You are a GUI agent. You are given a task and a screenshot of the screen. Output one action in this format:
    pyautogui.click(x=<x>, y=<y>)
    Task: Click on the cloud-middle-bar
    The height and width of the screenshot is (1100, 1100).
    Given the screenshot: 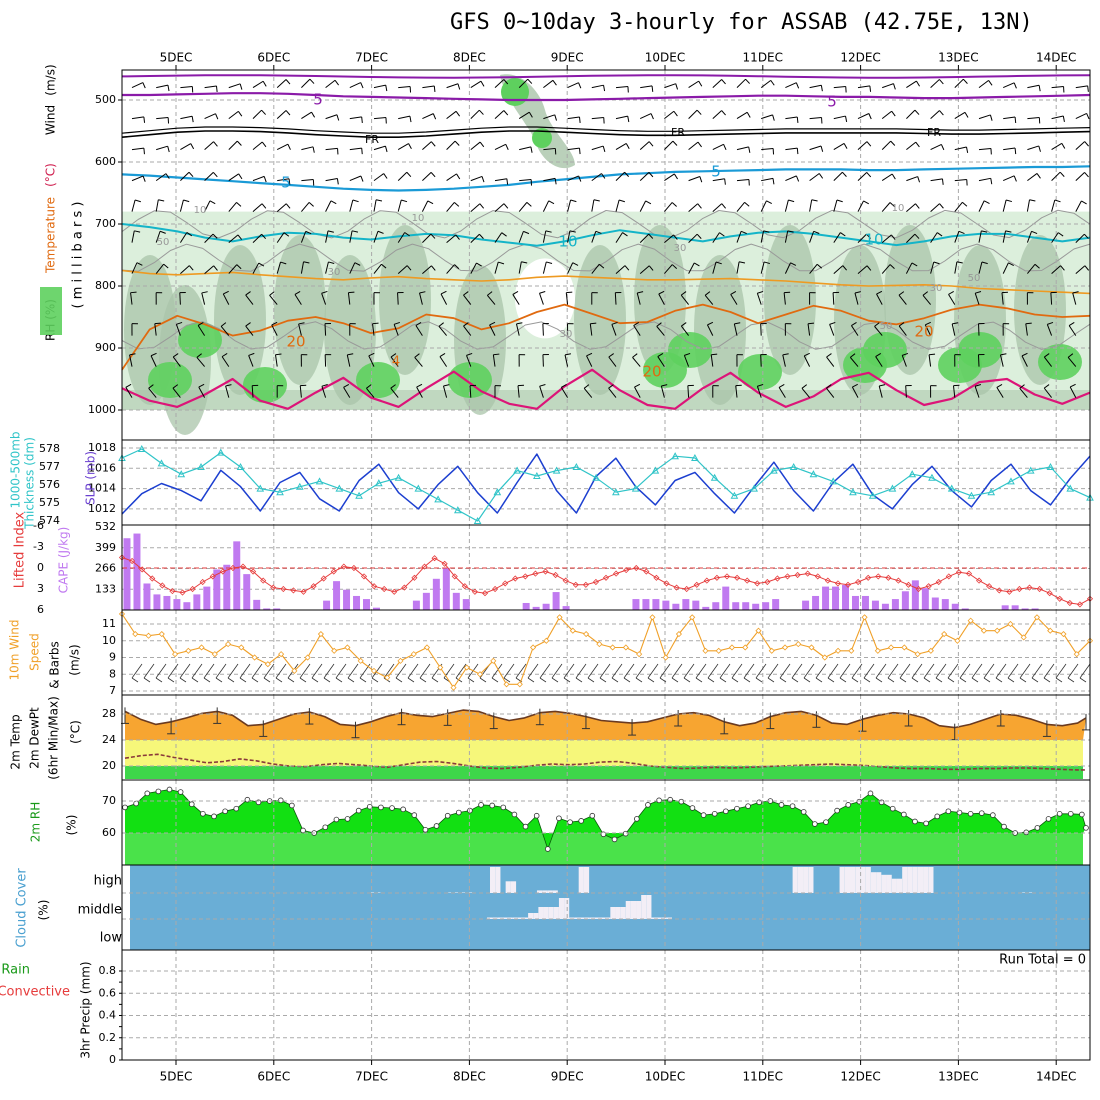 What is the action you would take?
    pyautogui.click(x=500, y=918)
    